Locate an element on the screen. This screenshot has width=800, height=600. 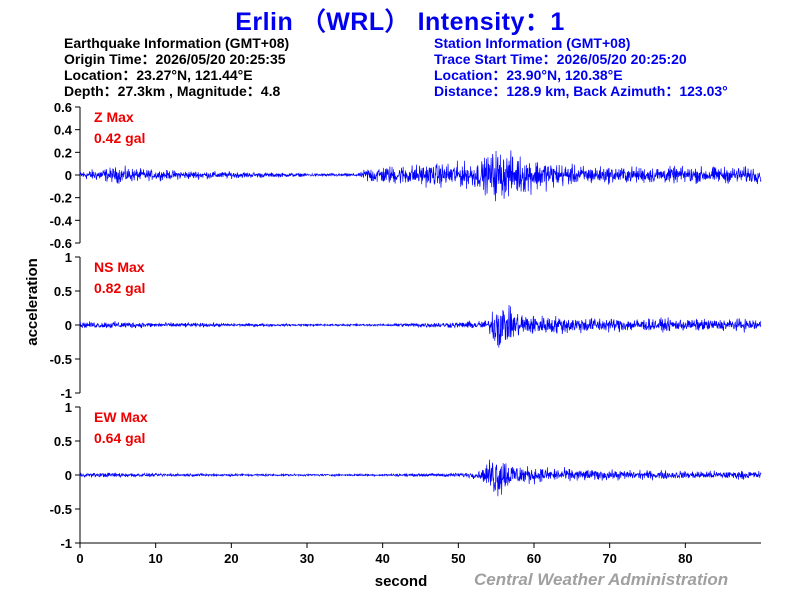
y-tick-label: 0.6 is located at coordinates (63, 107).